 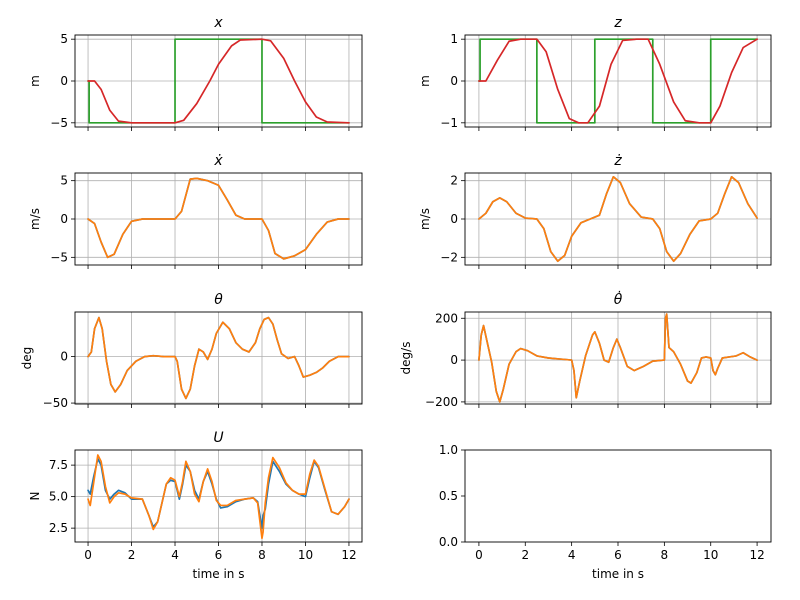 What do you see at coordinates (617, 23) in the screenshot?
I see `subplot-title: z` at bounding box center [617, 23].